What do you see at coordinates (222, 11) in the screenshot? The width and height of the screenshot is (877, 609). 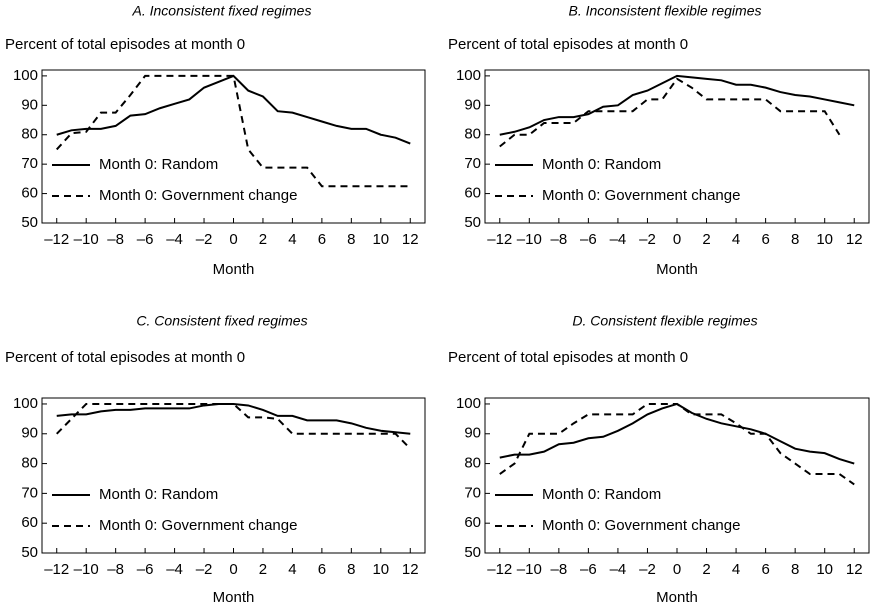 I see `panel-title: A. Inconsistent fixed regimes` at bounding box center [222, 11].